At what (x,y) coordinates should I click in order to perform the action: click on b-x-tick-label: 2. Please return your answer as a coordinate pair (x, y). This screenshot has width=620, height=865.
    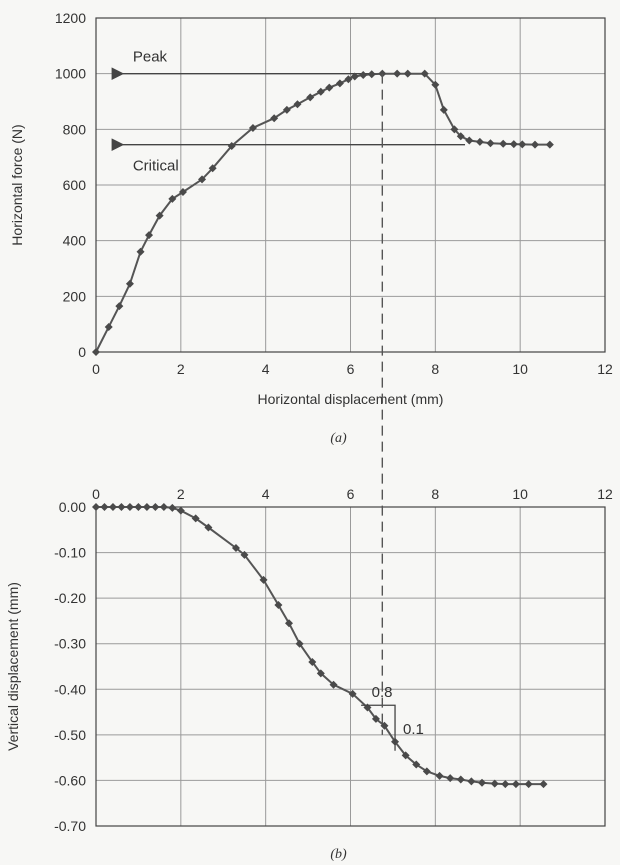
    Looking at the image, I should click on (181, 494).